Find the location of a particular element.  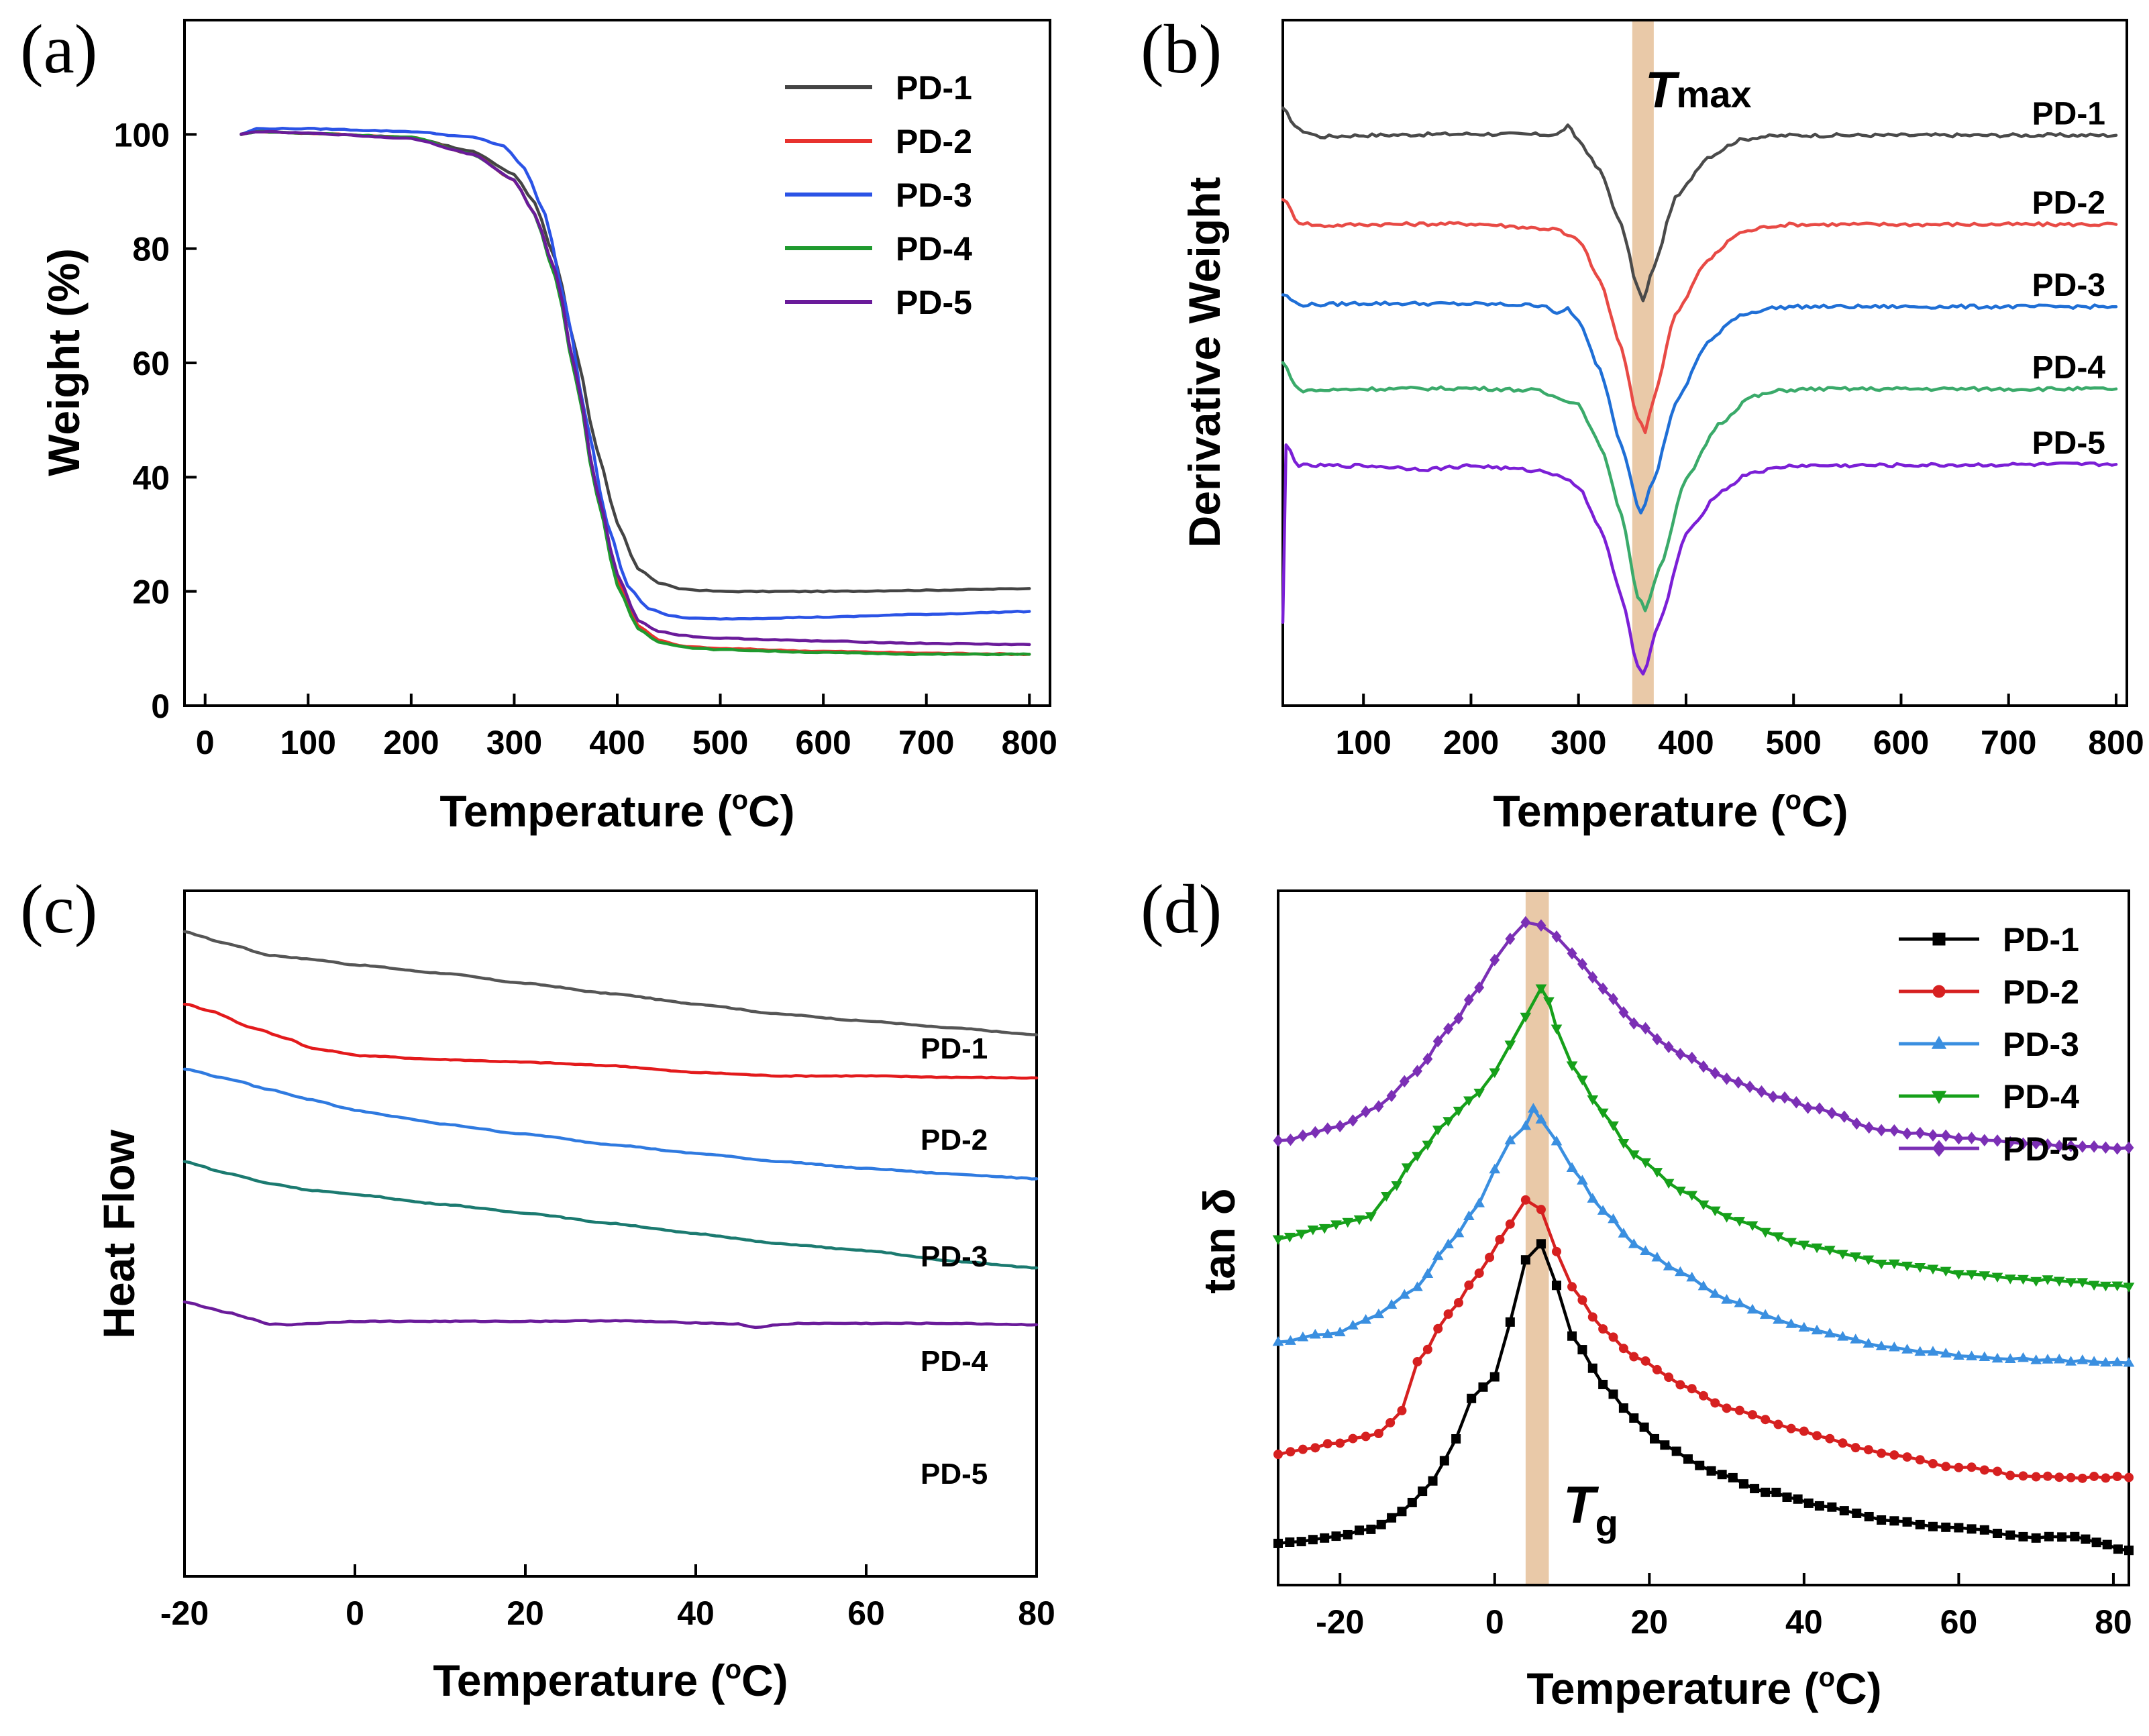

panel-b-curves is located at coordinates (1700, 391).